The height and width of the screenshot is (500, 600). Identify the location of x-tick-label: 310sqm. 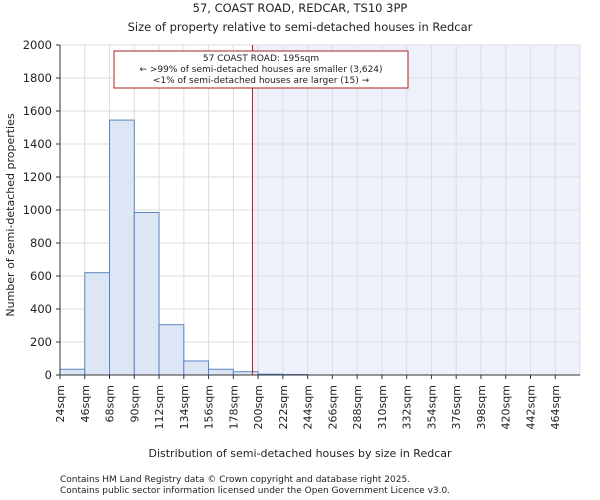
(382, 407).